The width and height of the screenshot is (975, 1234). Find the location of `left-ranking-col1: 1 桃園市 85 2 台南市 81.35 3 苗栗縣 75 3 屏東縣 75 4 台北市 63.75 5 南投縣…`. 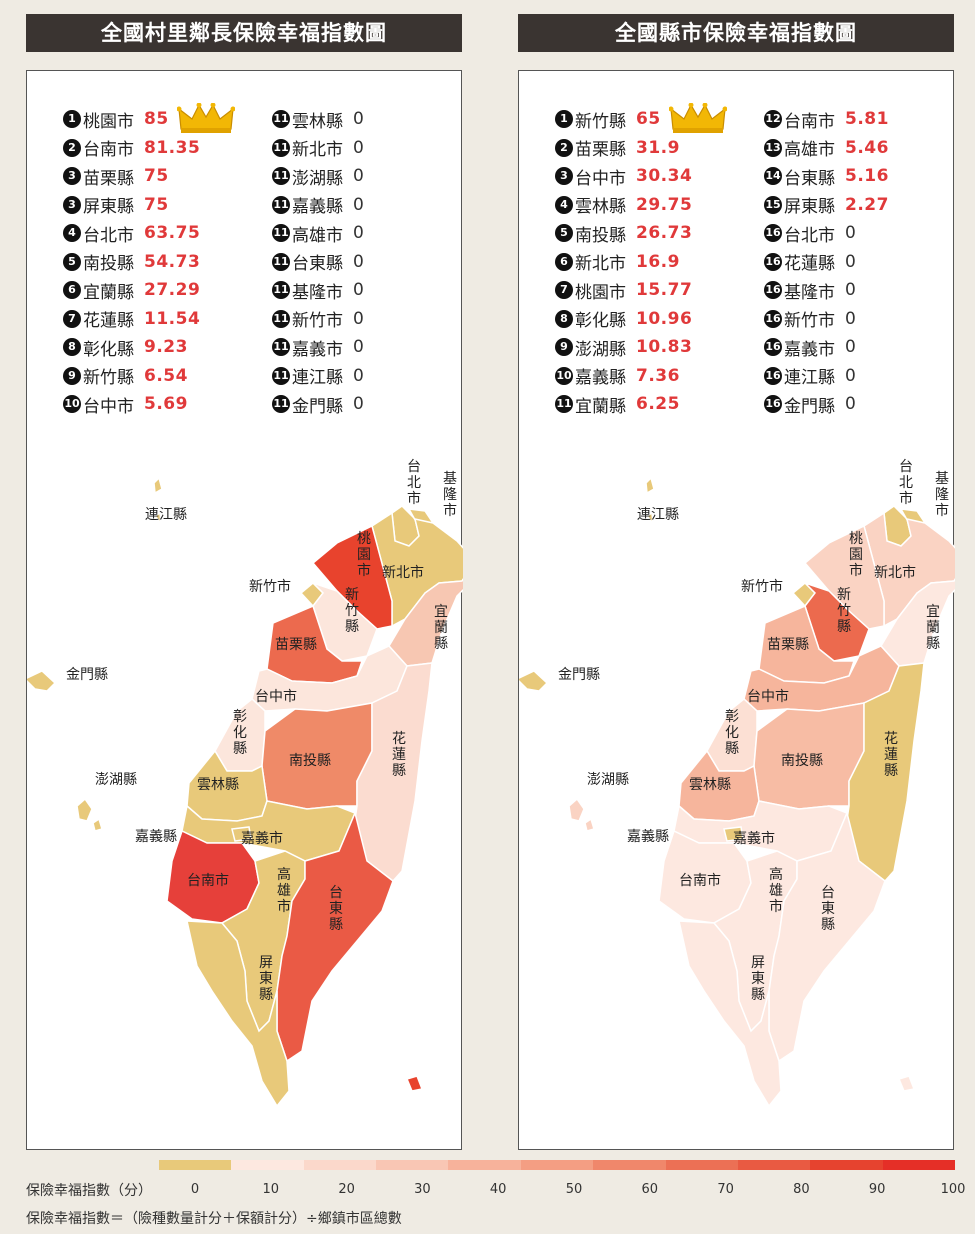

left-ranking-col1: 1 桃園市 85 2 台南市 81.35 3 苗栗縣 75 3 屏東縣 75 4 台北市 63.75 5 南投縣… is located at coordinates (149, 261).